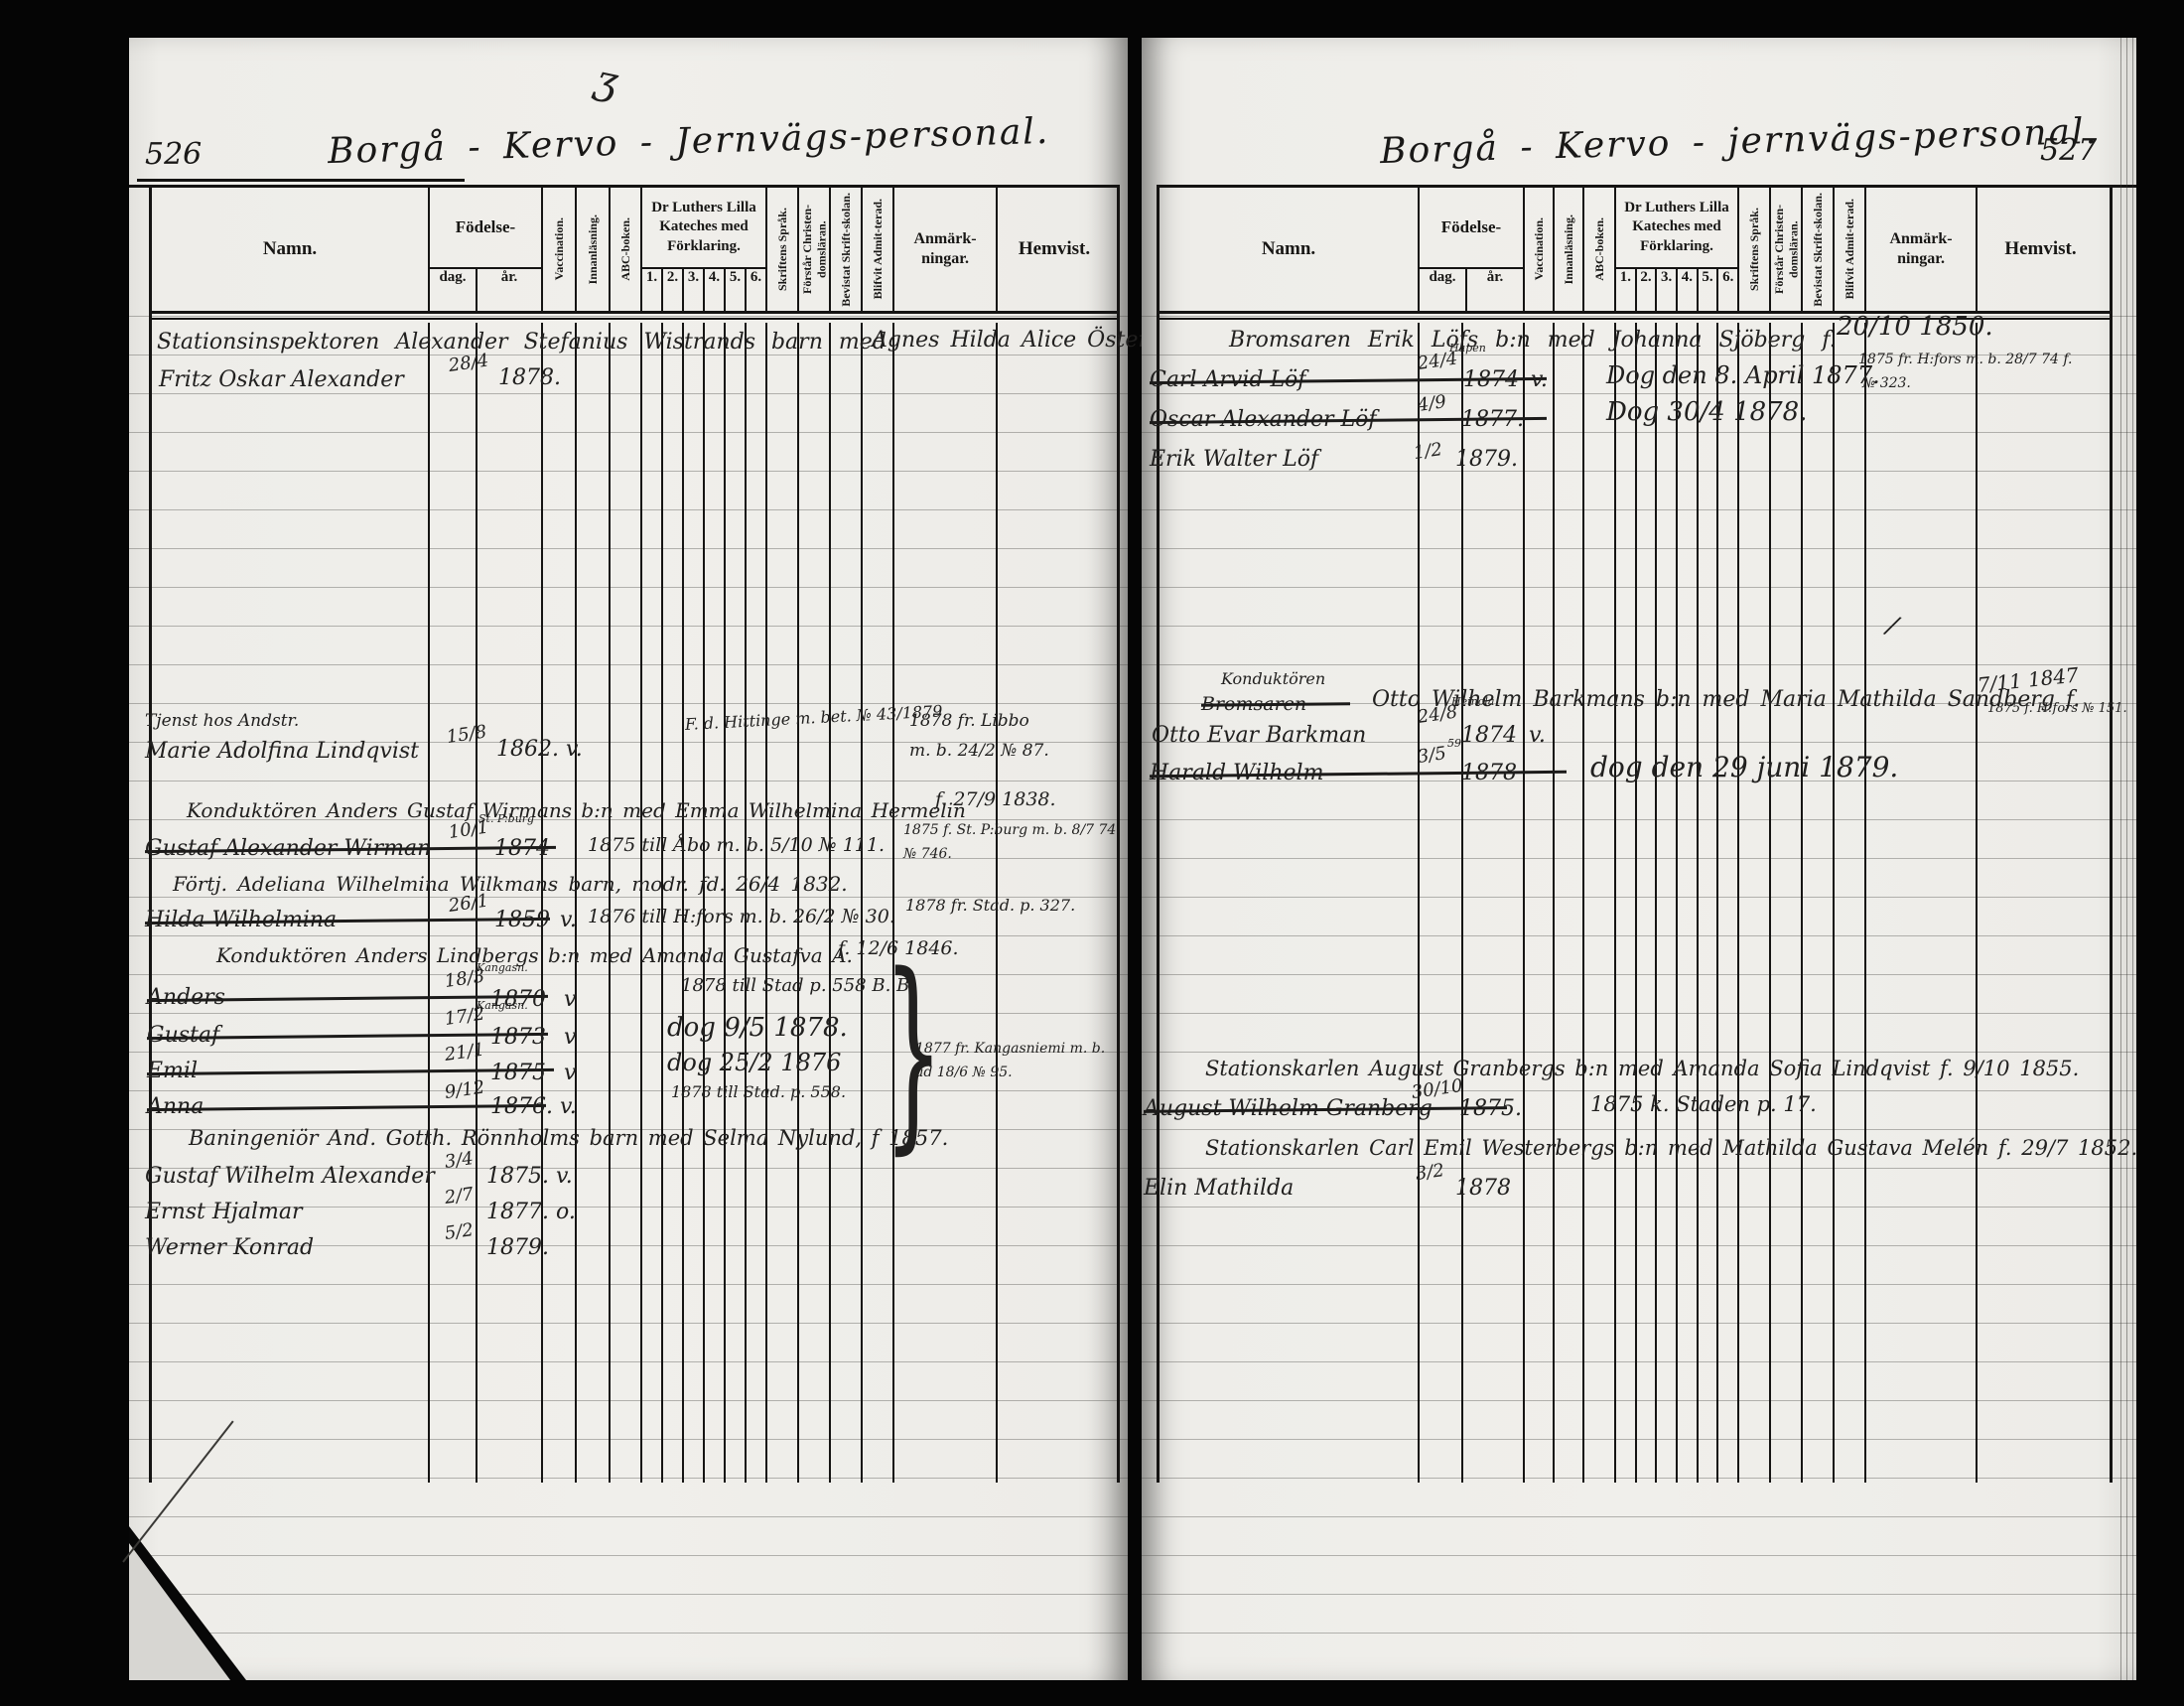 This screenshot has width=2184, height=1706. Describe the element at coordinates (606, 81) in the screenshot. I see `handwriting-entry: ʒ` at that location.